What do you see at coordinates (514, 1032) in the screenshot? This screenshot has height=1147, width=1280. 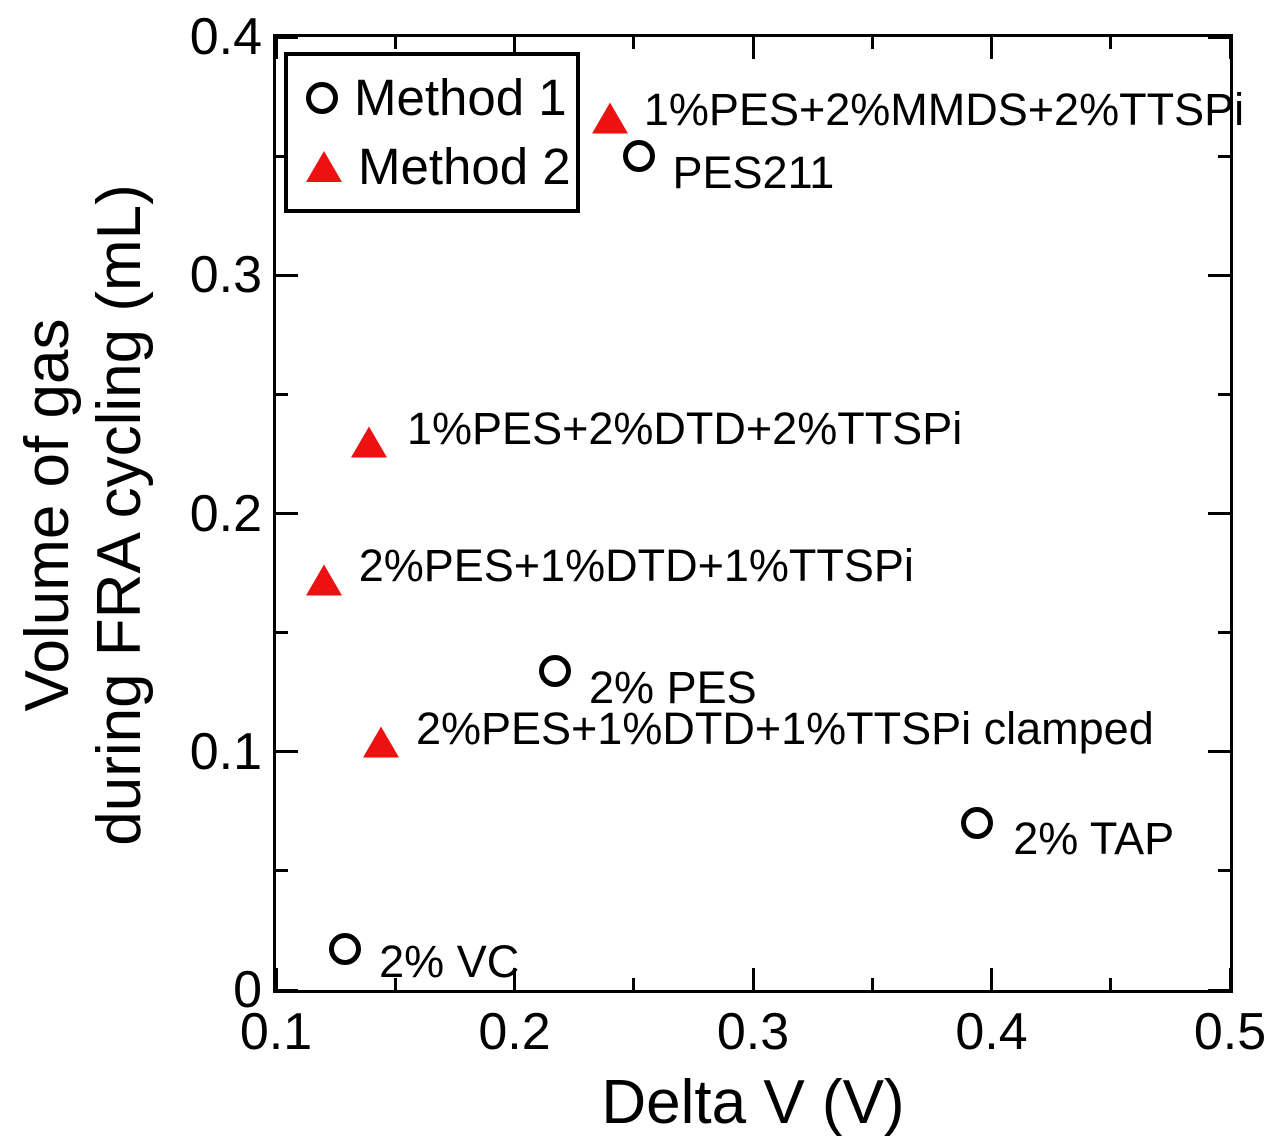 I see `x-tick-label: 0.2` at bounding box center [514, 1032].